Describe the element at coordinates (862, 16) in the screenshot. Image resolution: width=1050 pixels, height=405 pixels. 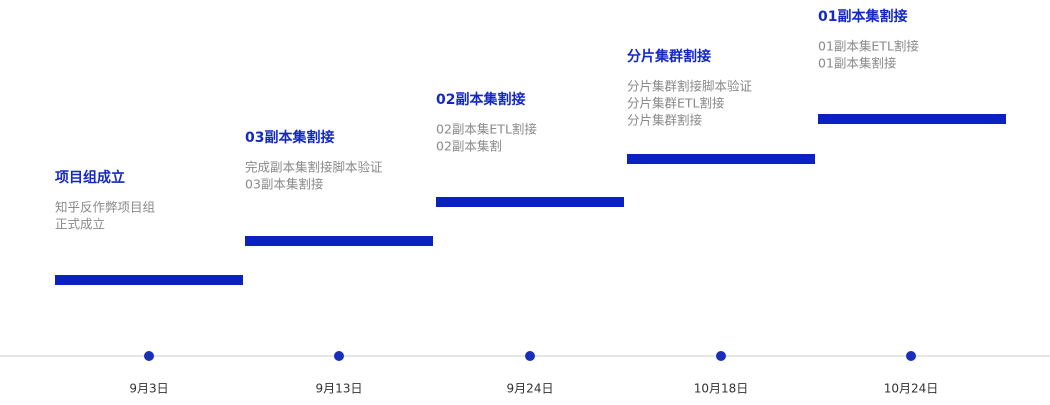
I see `milestone-title: 01副本集割接` at that location.